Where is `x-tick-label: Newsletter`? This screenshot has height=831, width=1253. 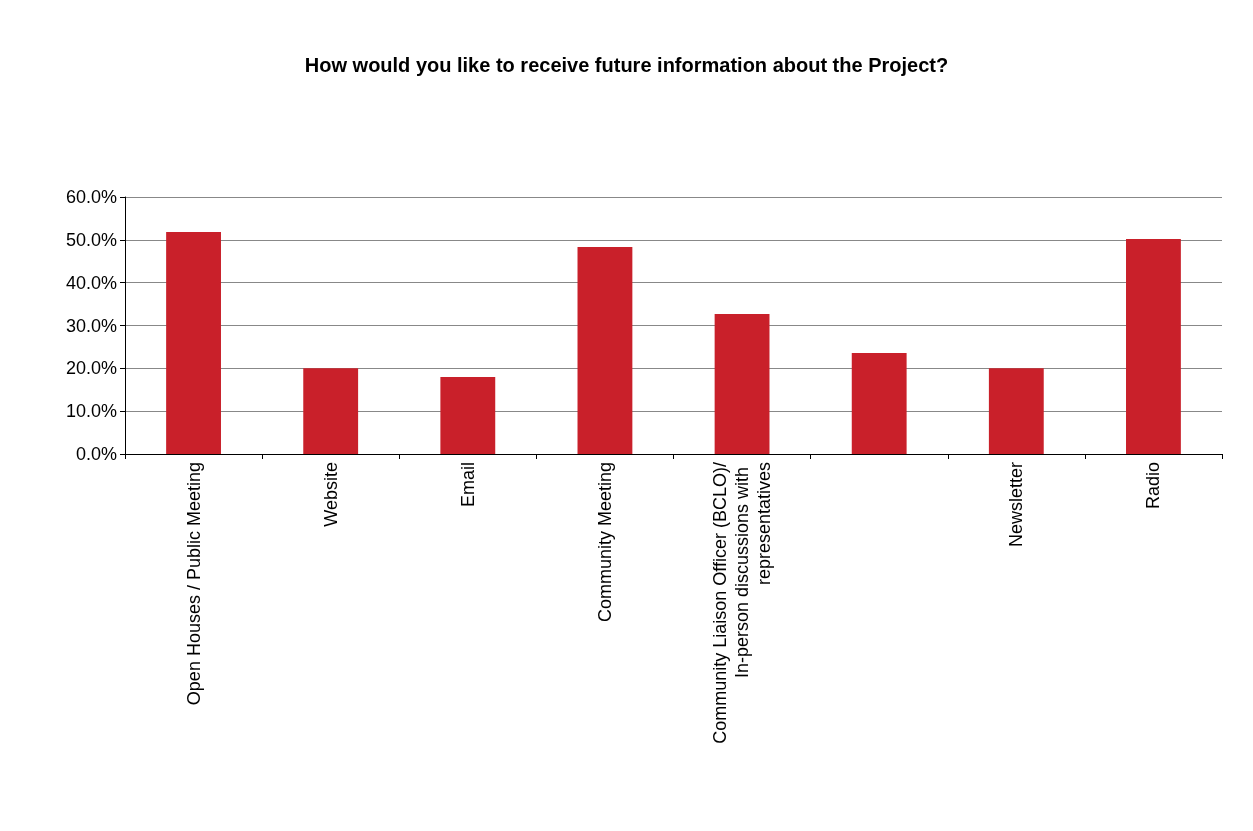 x-tick-label: Newsletter is located at coordinates (1016, 505).